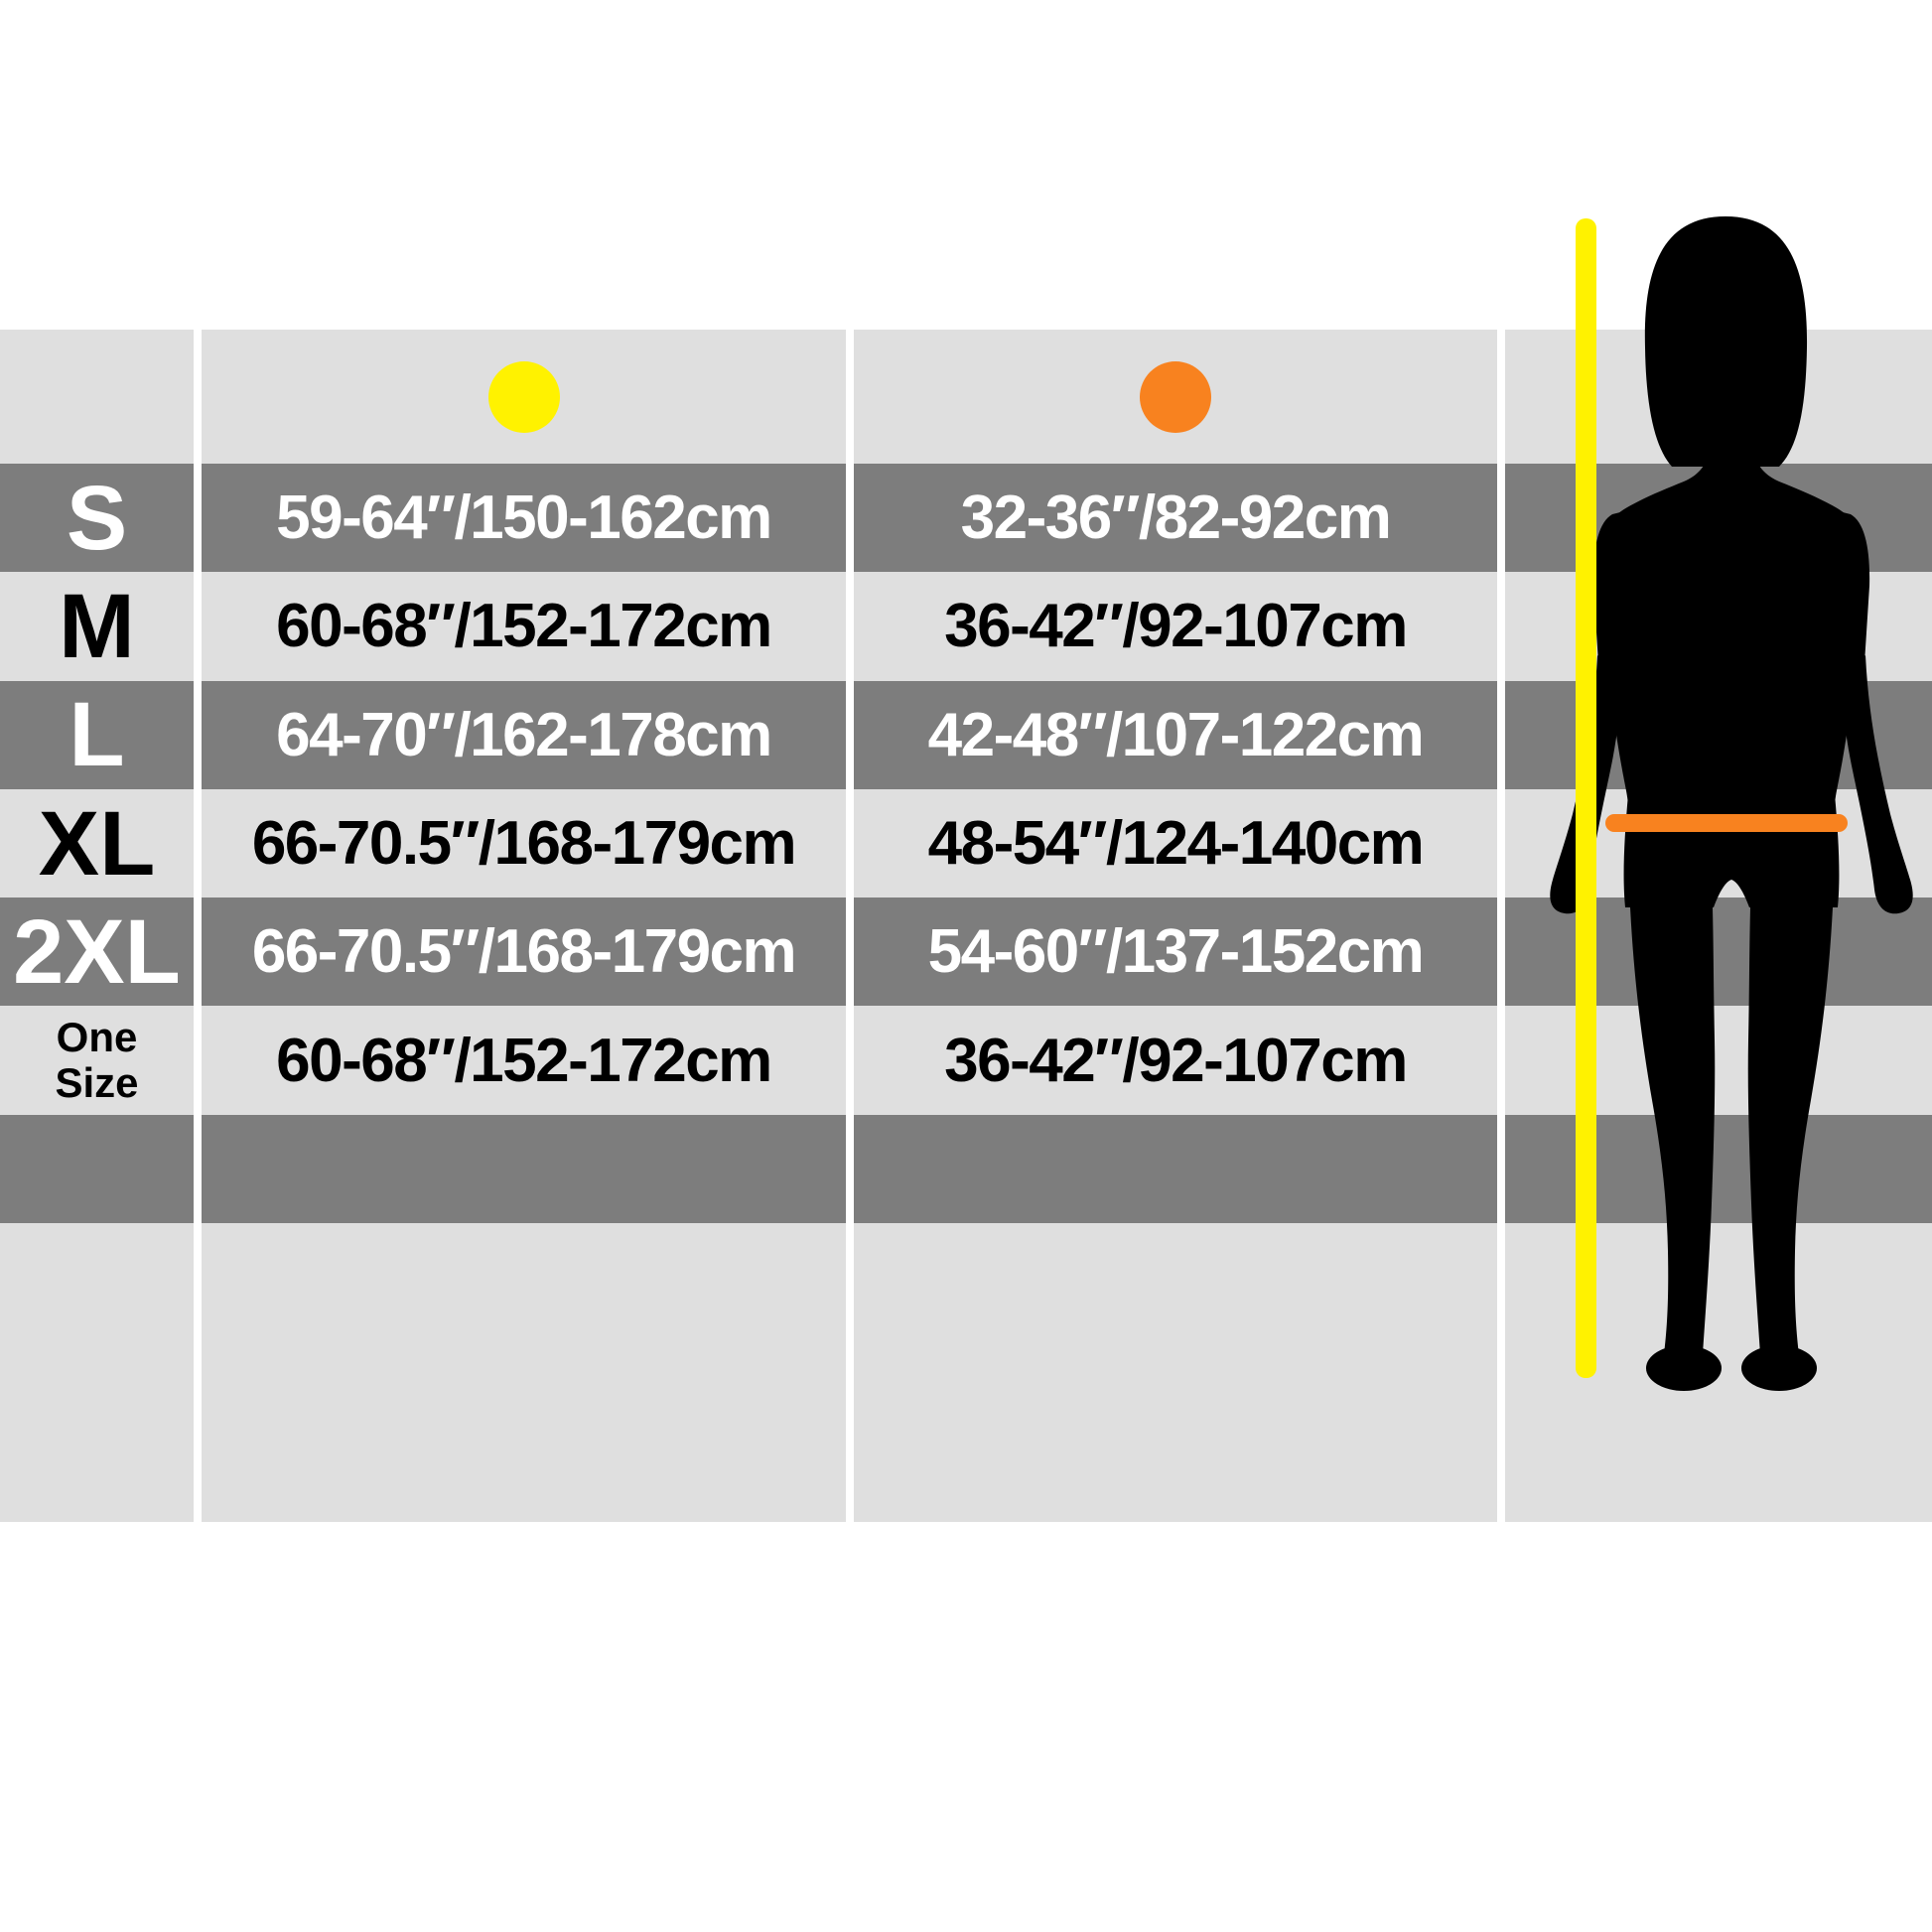 This screenshot has height=1932, width=1932. What do you see at coordinates (1175, 1061) in the screenshot?
I see `hip-value-one-size: 36-42″/92-107cm` at bounding box center [1175, 1061].